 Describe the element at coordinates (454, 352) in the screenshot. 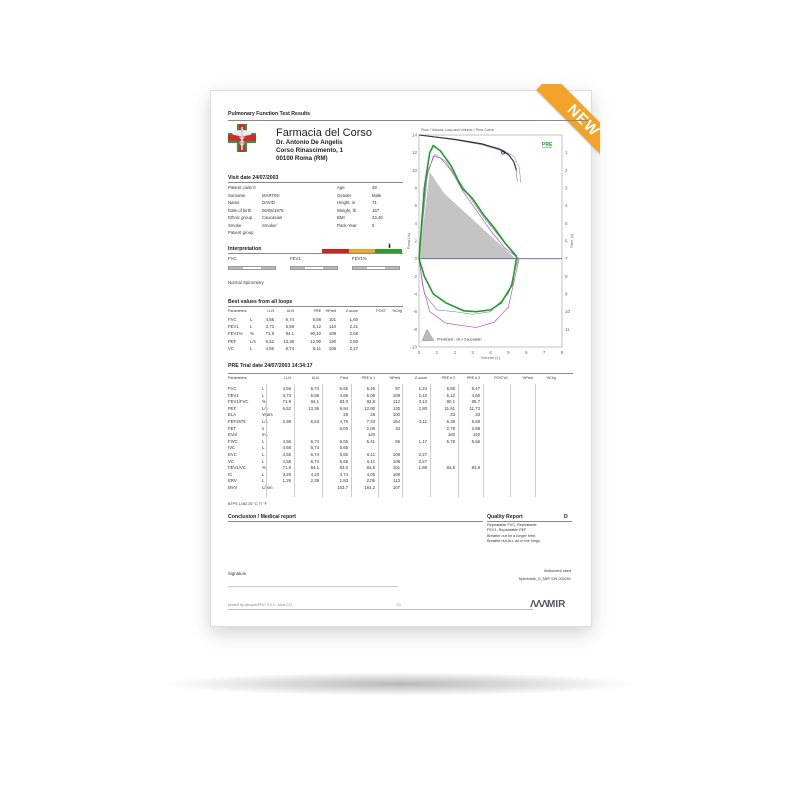

I see `x-tick-label: 2` at that location.